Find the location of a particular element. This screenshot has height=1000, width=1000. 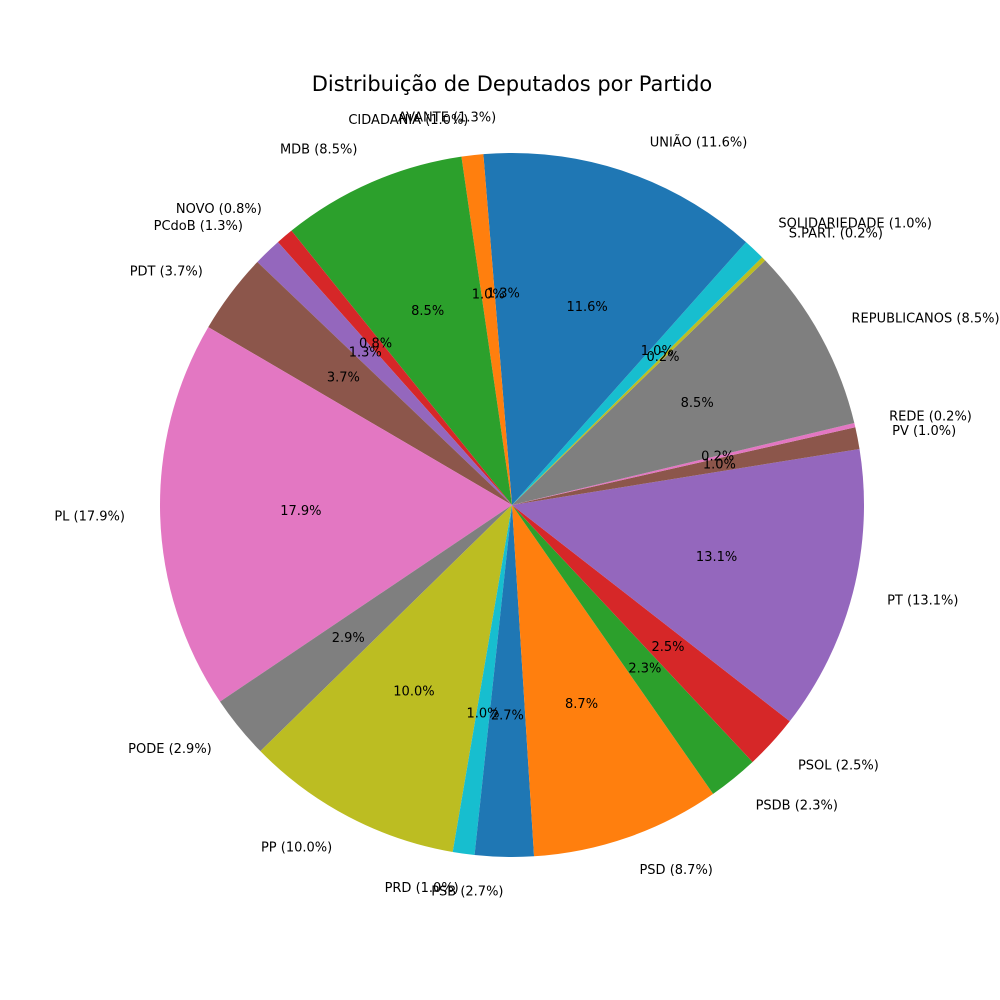

slice-label-4: PCdoB (1.3%) is located at coordinates (198, 226).